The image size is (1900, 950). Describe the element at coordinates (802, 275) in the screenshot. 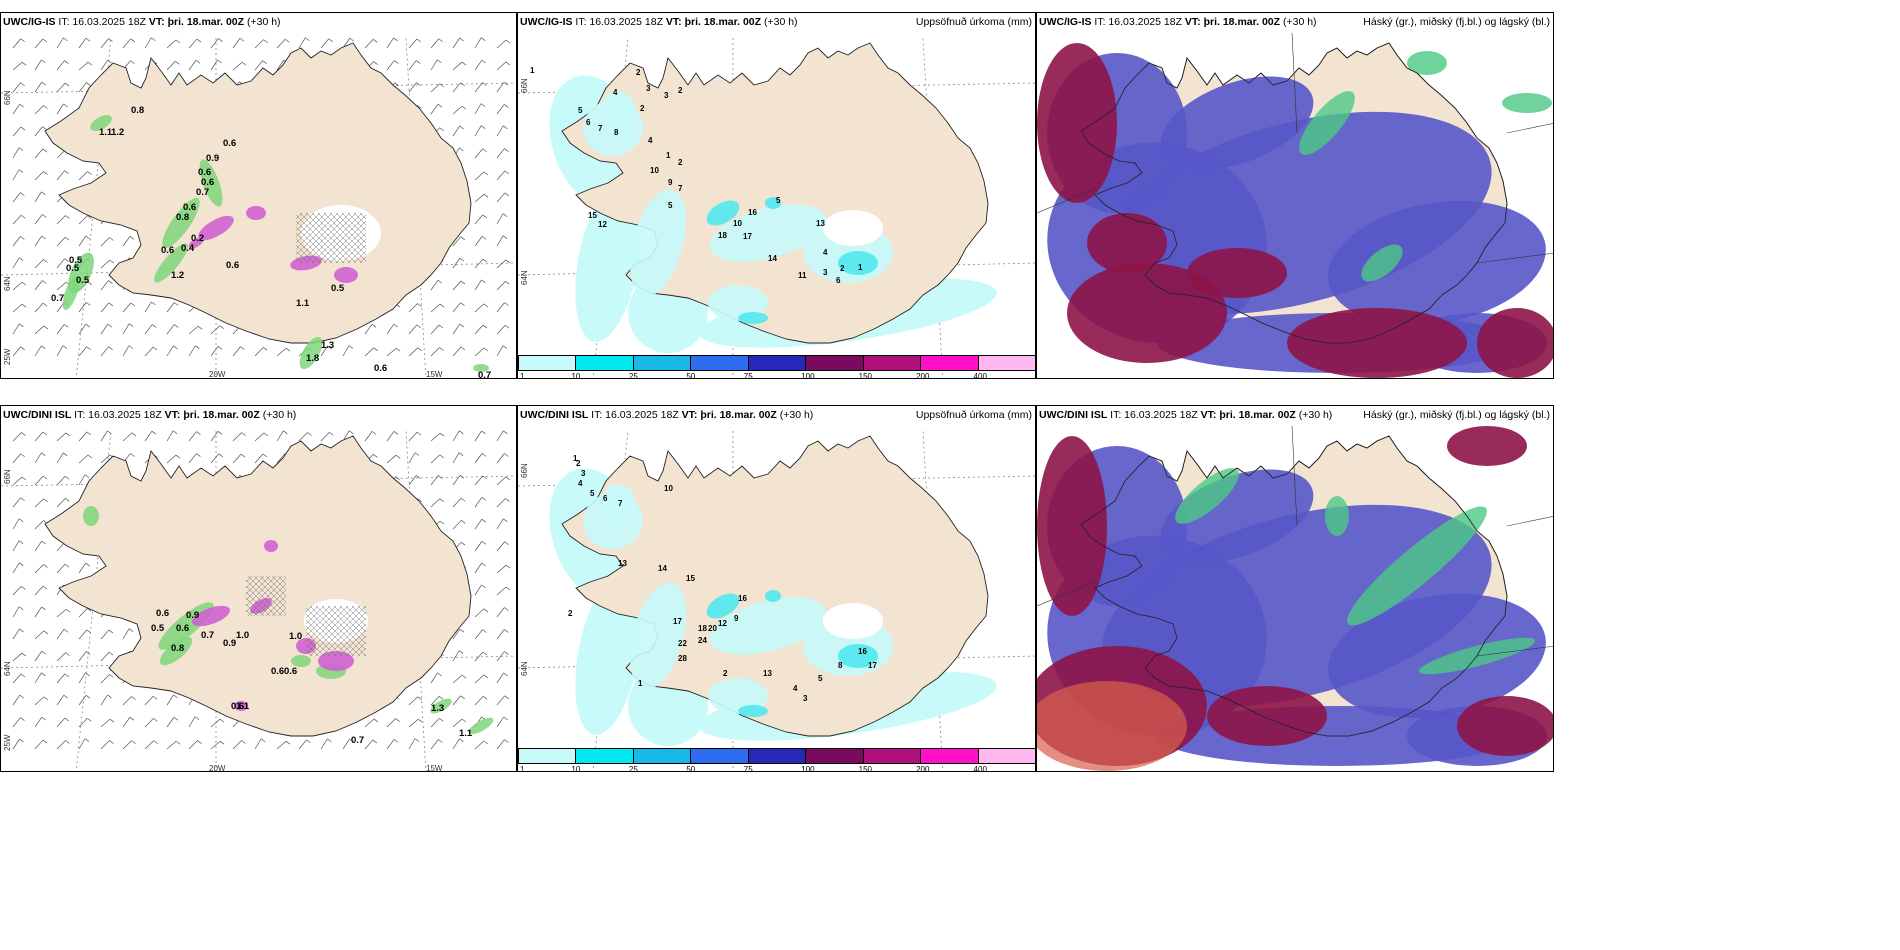

I see `value-label: 11` at that location.